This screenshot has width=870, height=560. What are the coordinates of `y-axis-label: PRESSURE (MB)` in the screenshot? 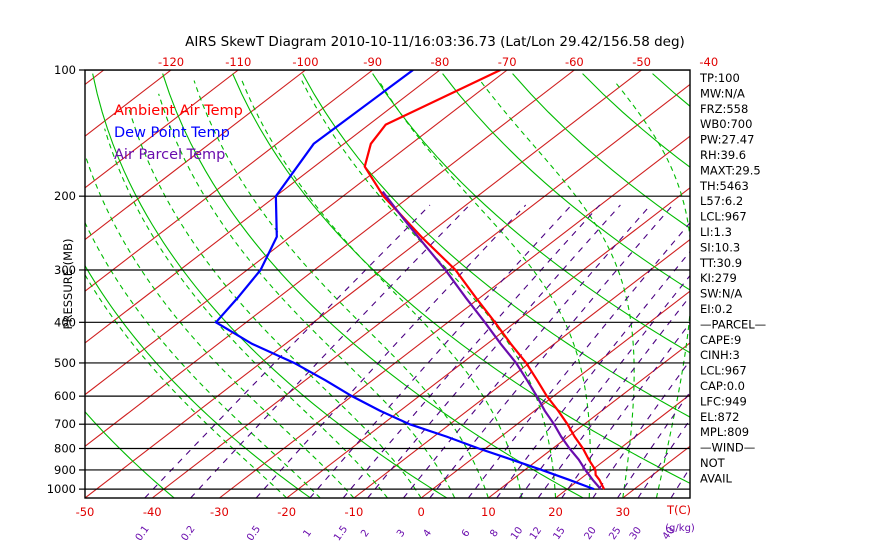 It's located at (68, 284).